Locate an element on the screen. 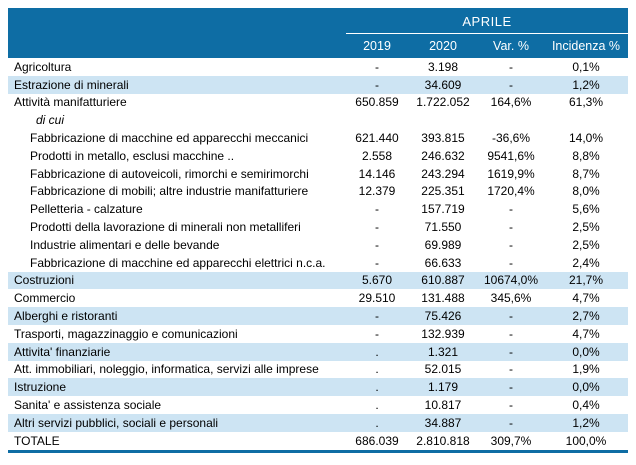  cell-2020: 246.632 is located at coordinates (443, 155).